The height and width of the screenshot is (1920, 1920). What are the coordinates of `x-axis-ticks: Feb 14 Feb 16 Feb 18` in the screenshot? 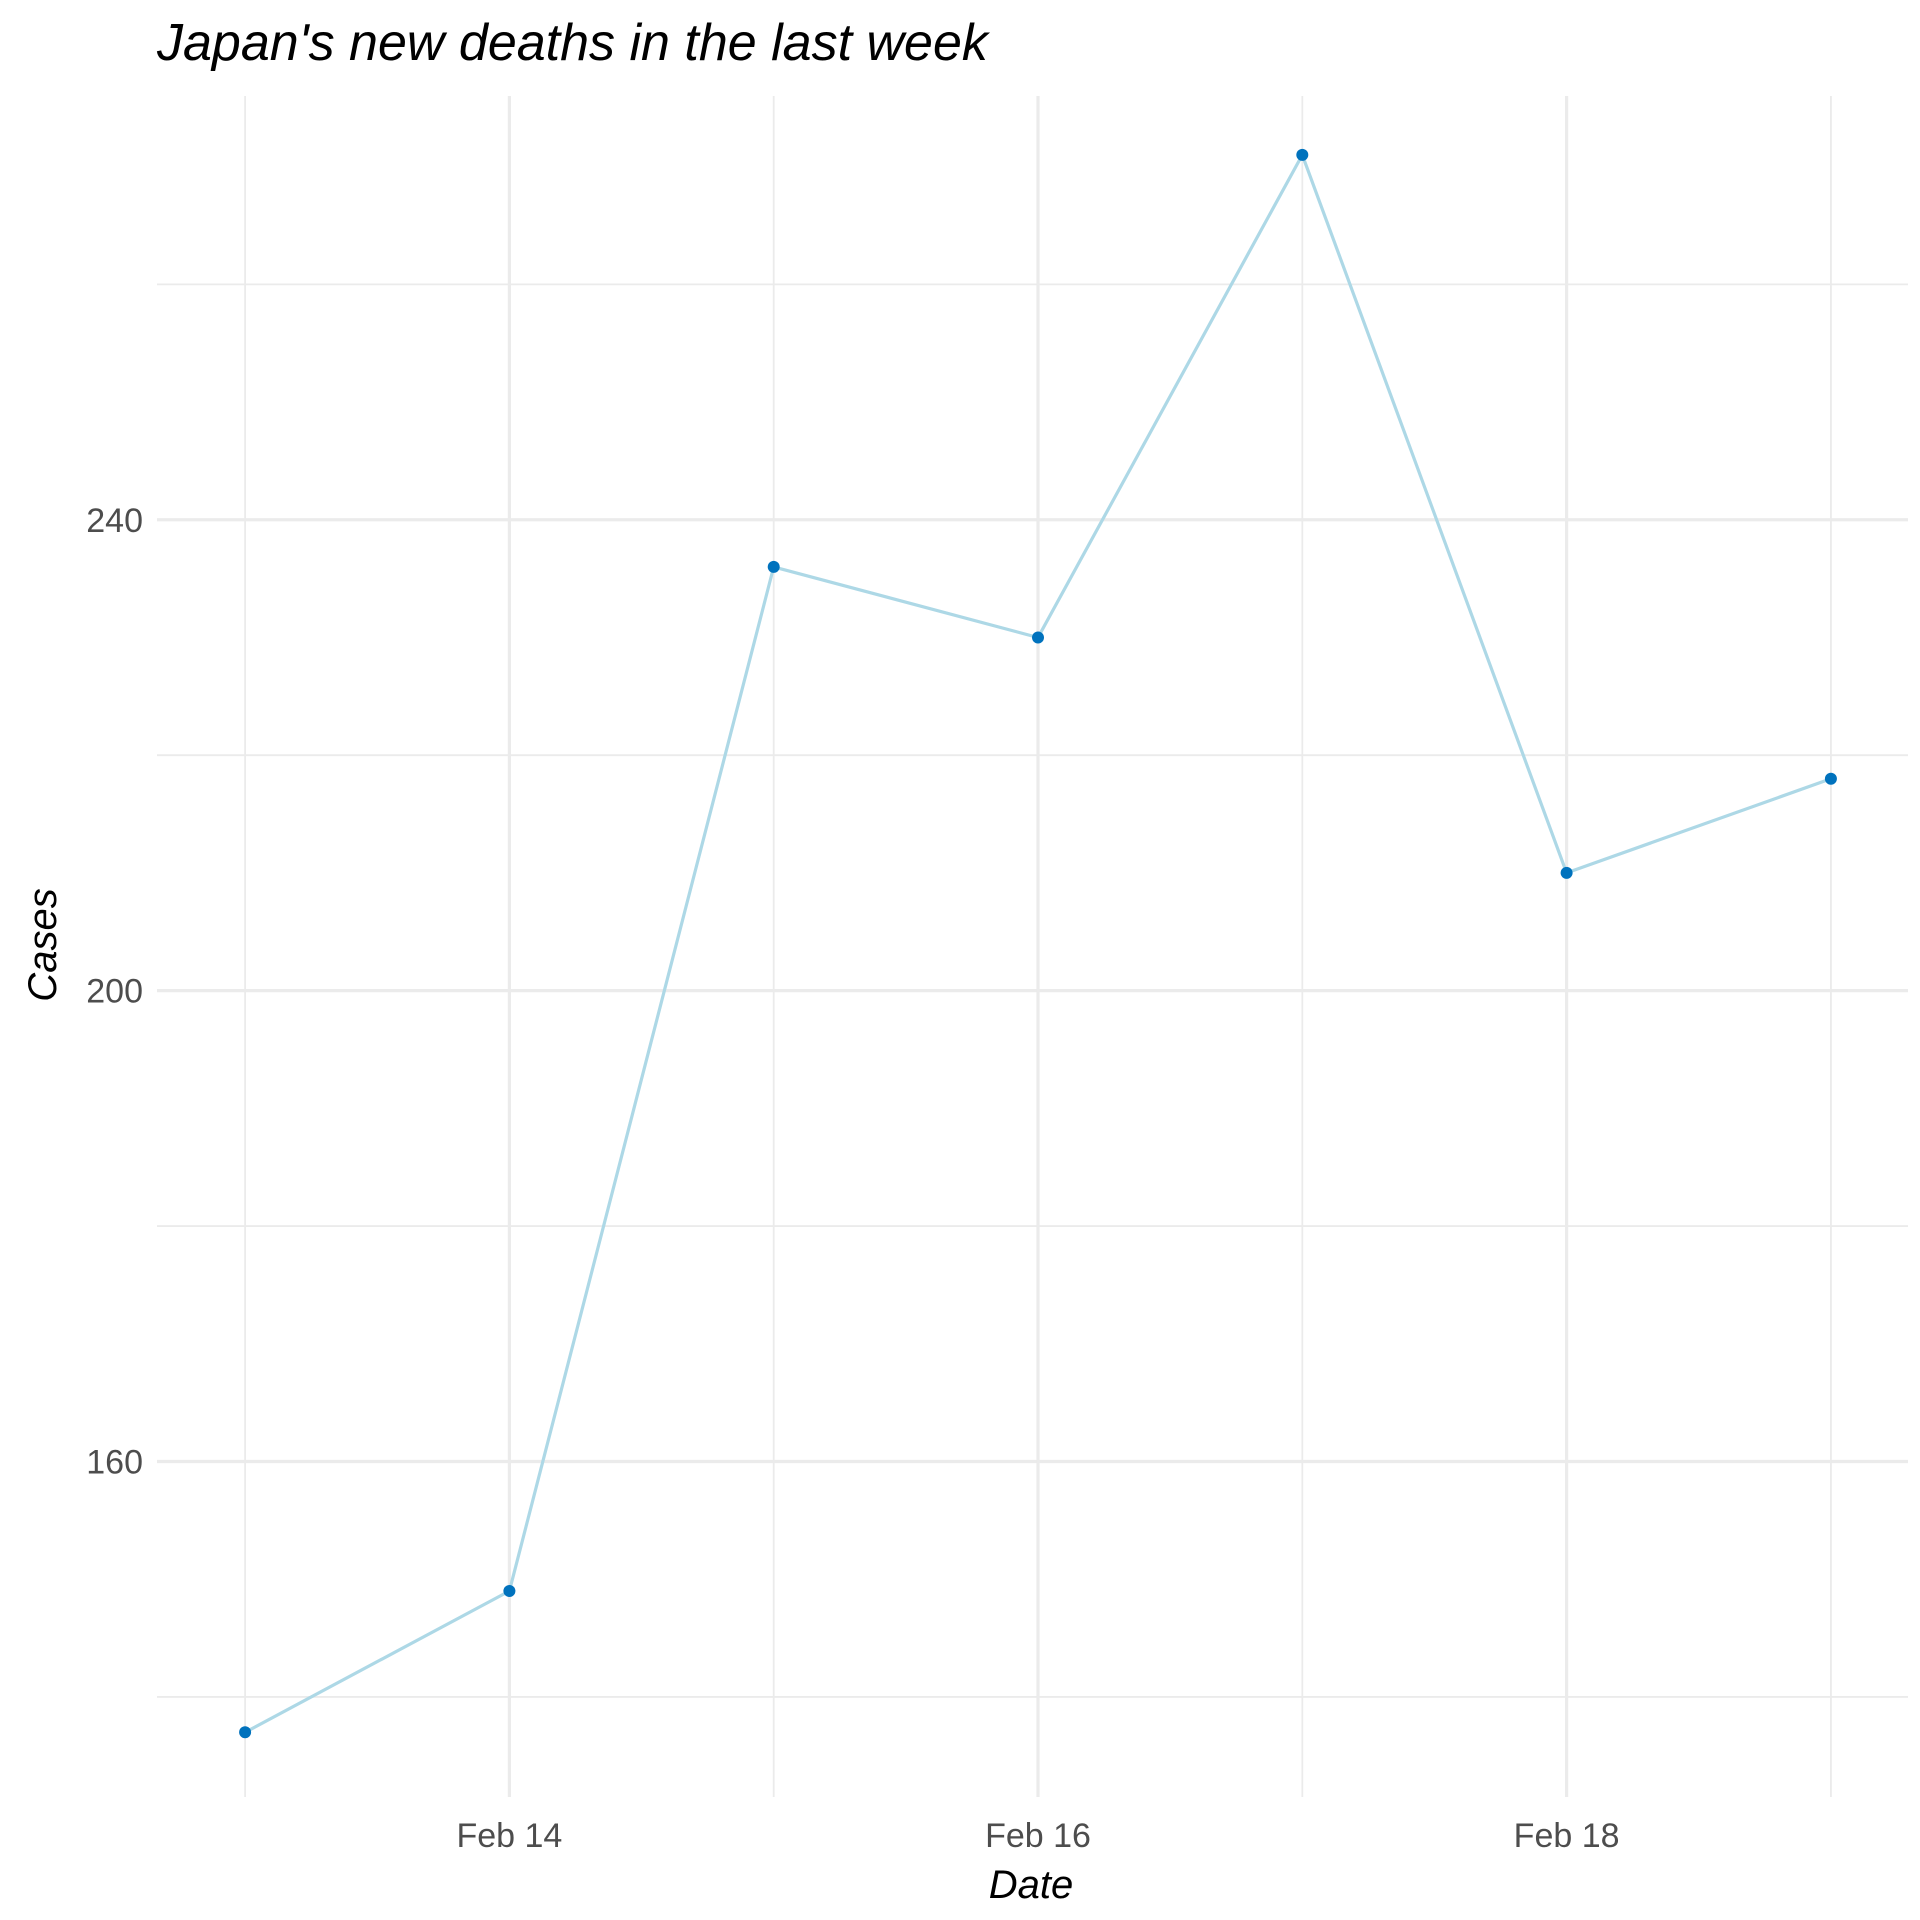 It's located at (1037, 1836).